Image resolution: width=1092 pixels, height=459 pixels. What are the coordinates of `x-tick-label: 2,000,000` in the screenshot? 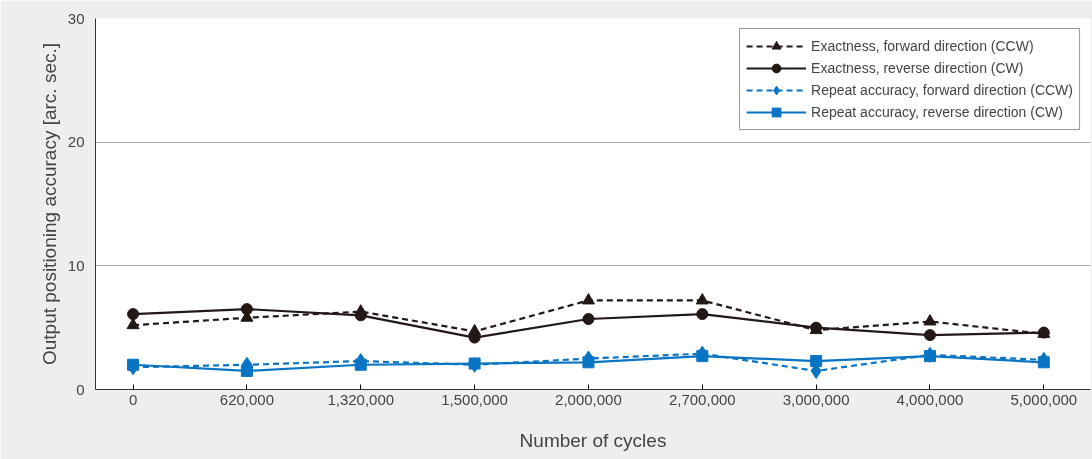 It's located at (588, 399).